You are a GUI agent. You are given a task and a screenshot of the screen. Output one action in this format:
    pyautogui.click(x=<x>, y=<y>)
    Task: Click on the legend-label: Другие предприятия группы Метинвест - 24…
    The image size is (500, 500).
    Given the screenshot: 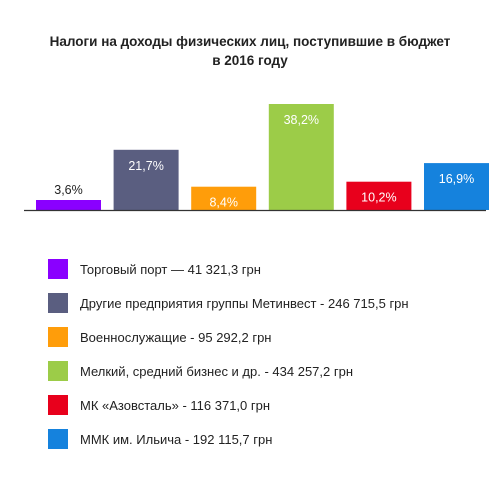 What is the action you would take?
    pyautogui.click(x=244, y=303)
    